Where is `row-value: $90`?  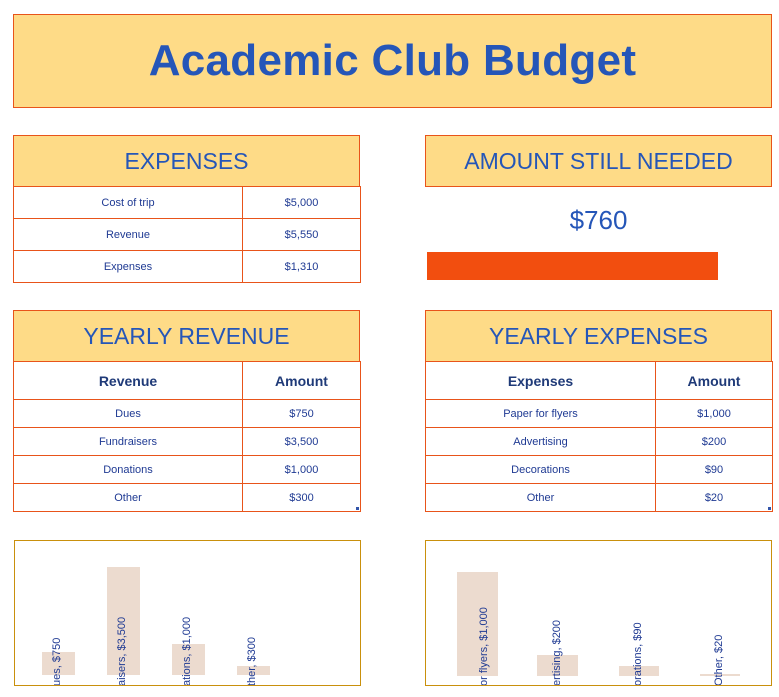 row-value: $90 is located at coordinates (714, 469).